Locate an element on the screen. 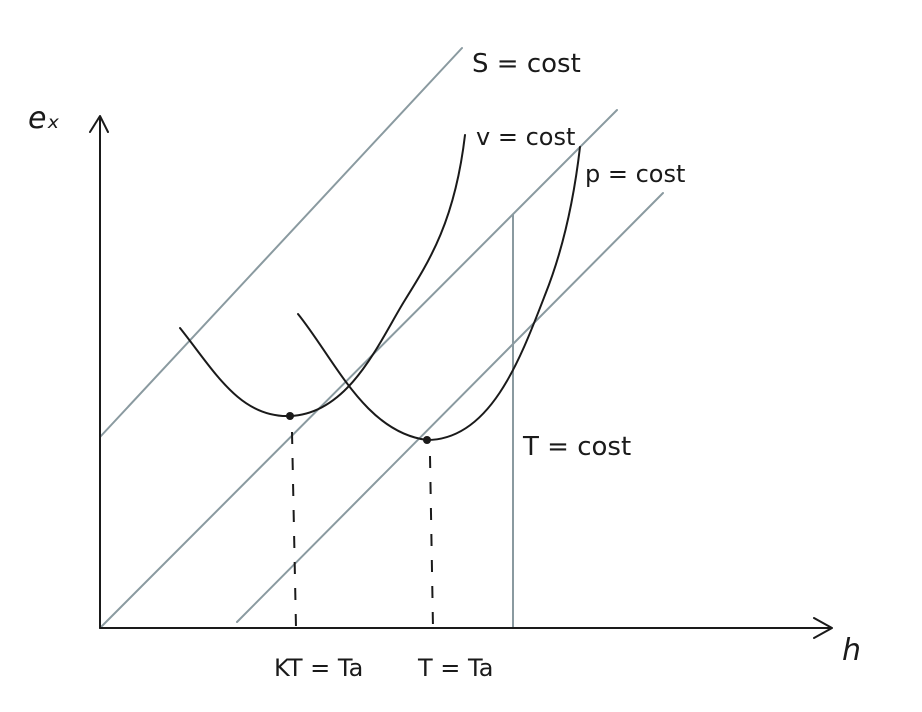 This screenshot has height=712, width=922. x-axis-label: h is located at coordinates (851, 650).